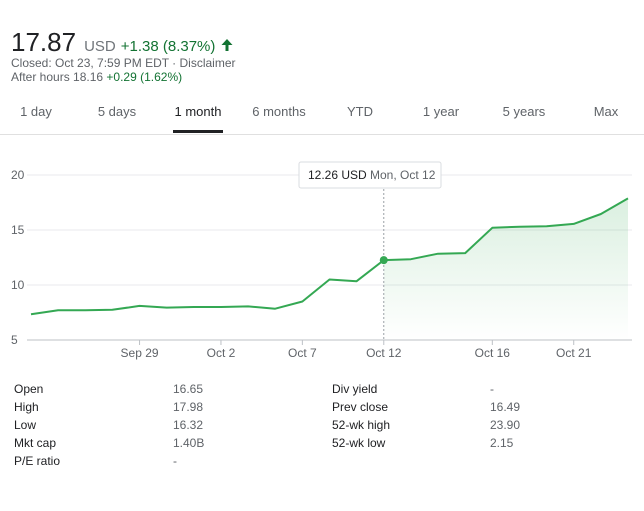 The height and width of the screenshot is (511, 644). I want to click on stat-label-div-yield: Div yield, so click(355, 389).